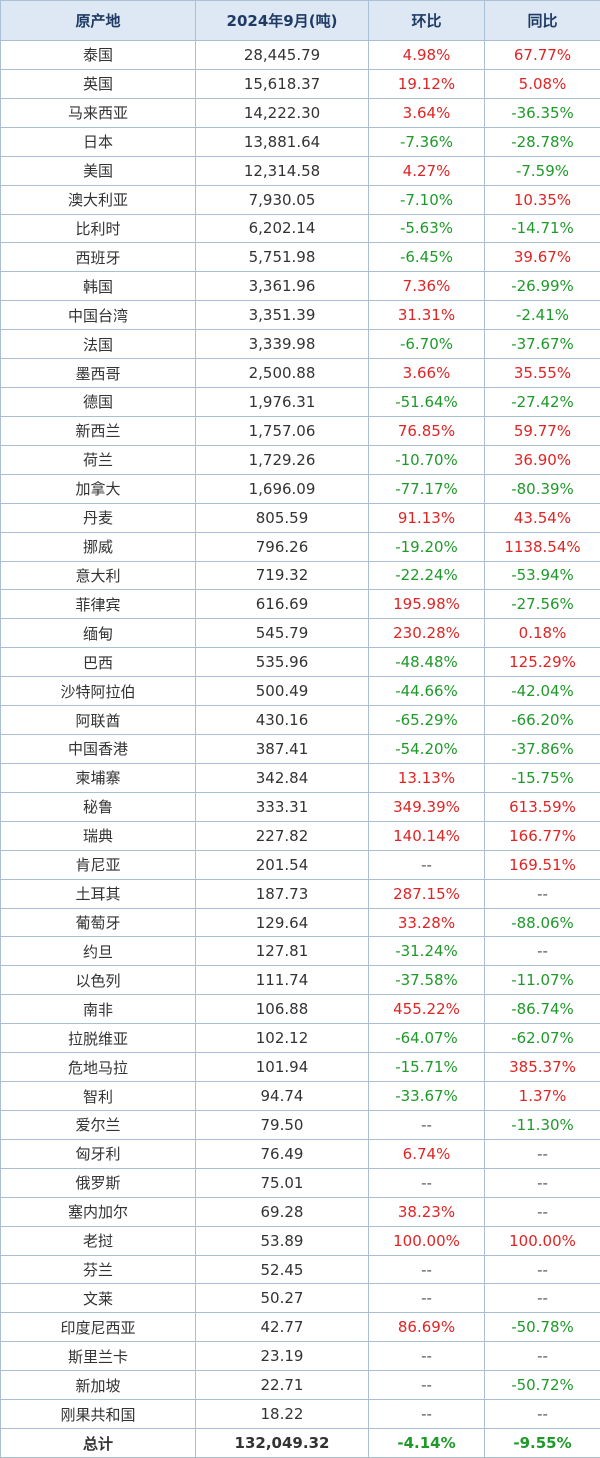 The width and height of the screenshot is (600, 1458). I want to click on table-cell: 387.41, so click(282, 749).